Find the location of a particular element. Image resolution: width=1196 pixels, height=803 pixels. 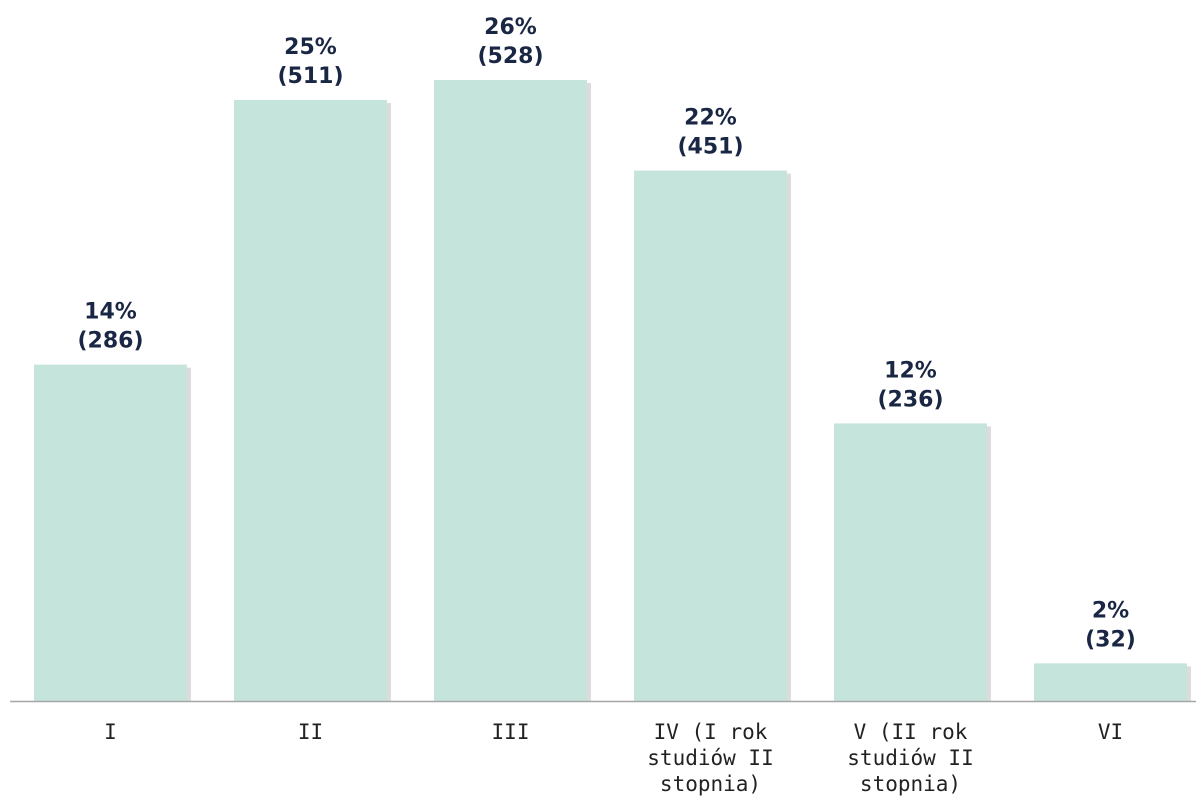

bar-count-label: (511) is located at coordinates (310, 76).